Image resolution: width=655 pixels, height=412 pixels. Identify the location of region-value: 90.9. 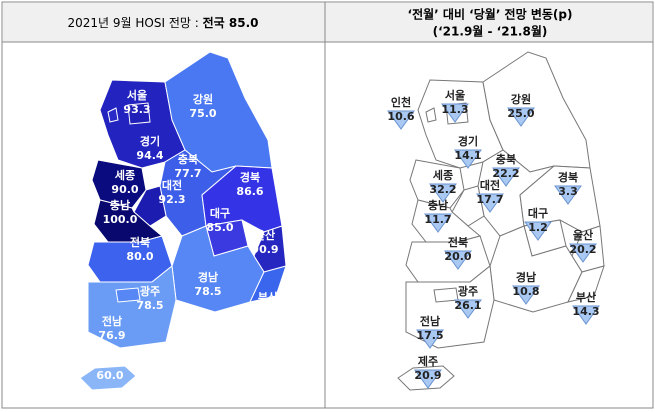
(264, 249).